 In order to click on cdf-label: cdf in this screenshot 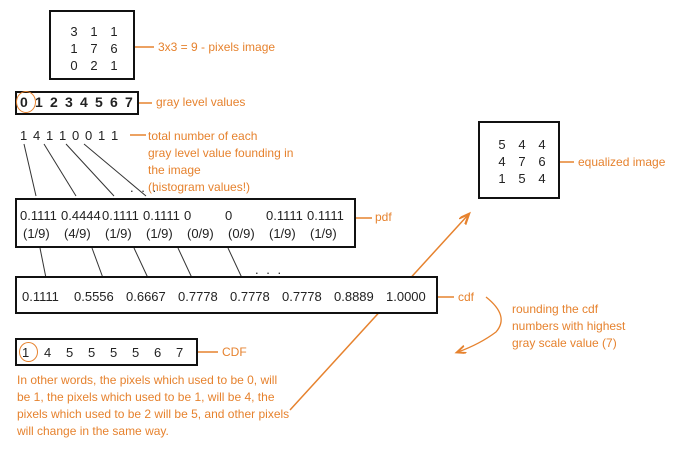, I will do `click(466, 297)`.